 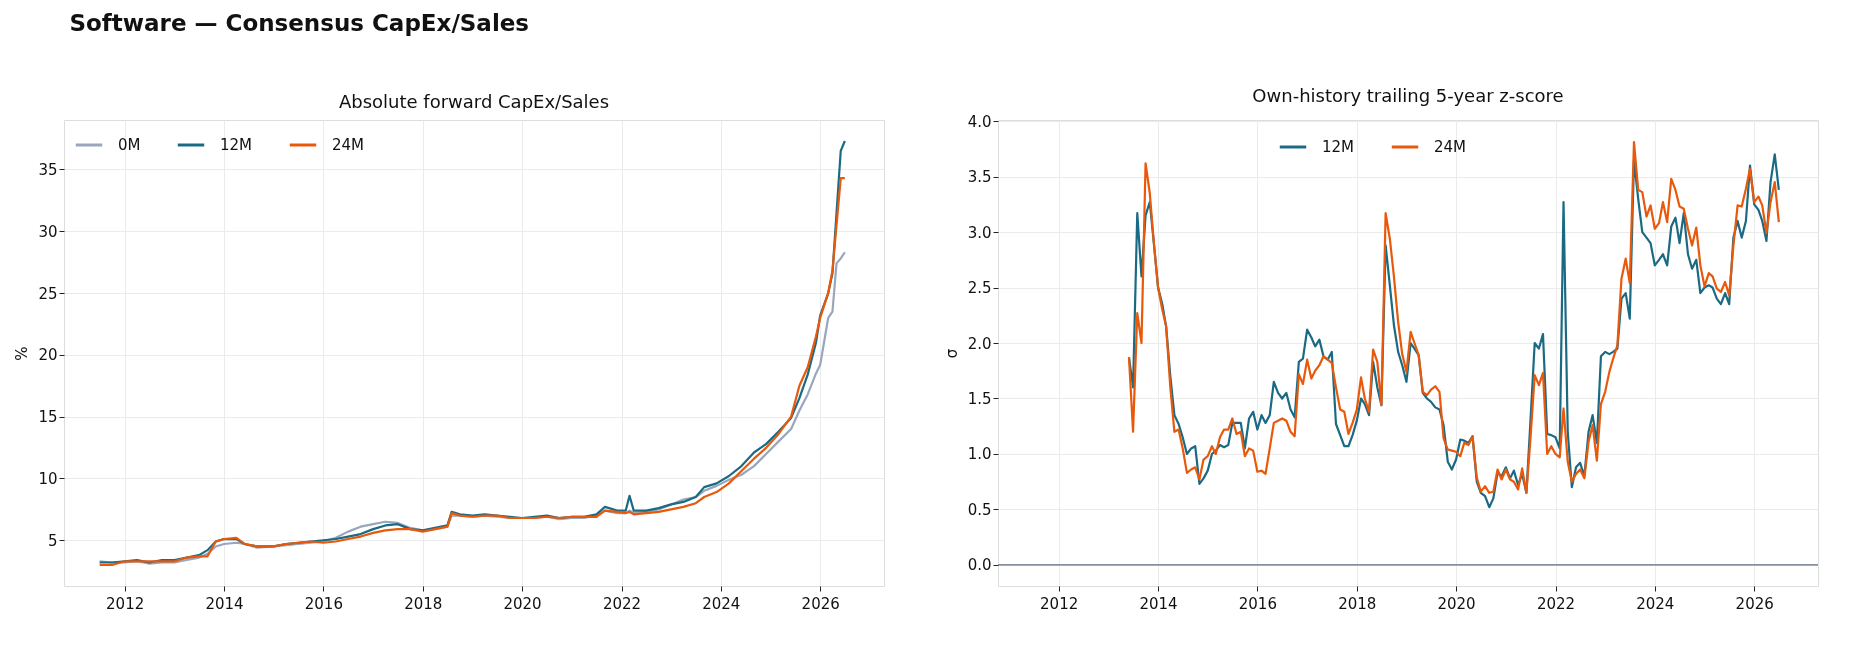 I want to click on y-tick-label: 2.0, so click(x=979, y=343).